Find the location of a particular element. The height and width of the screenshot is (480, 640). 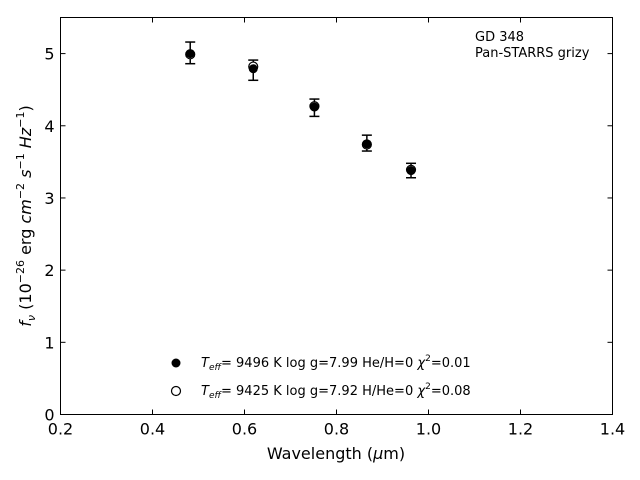

x-tick-label: 1.0 is located at coordinates (428, 429).